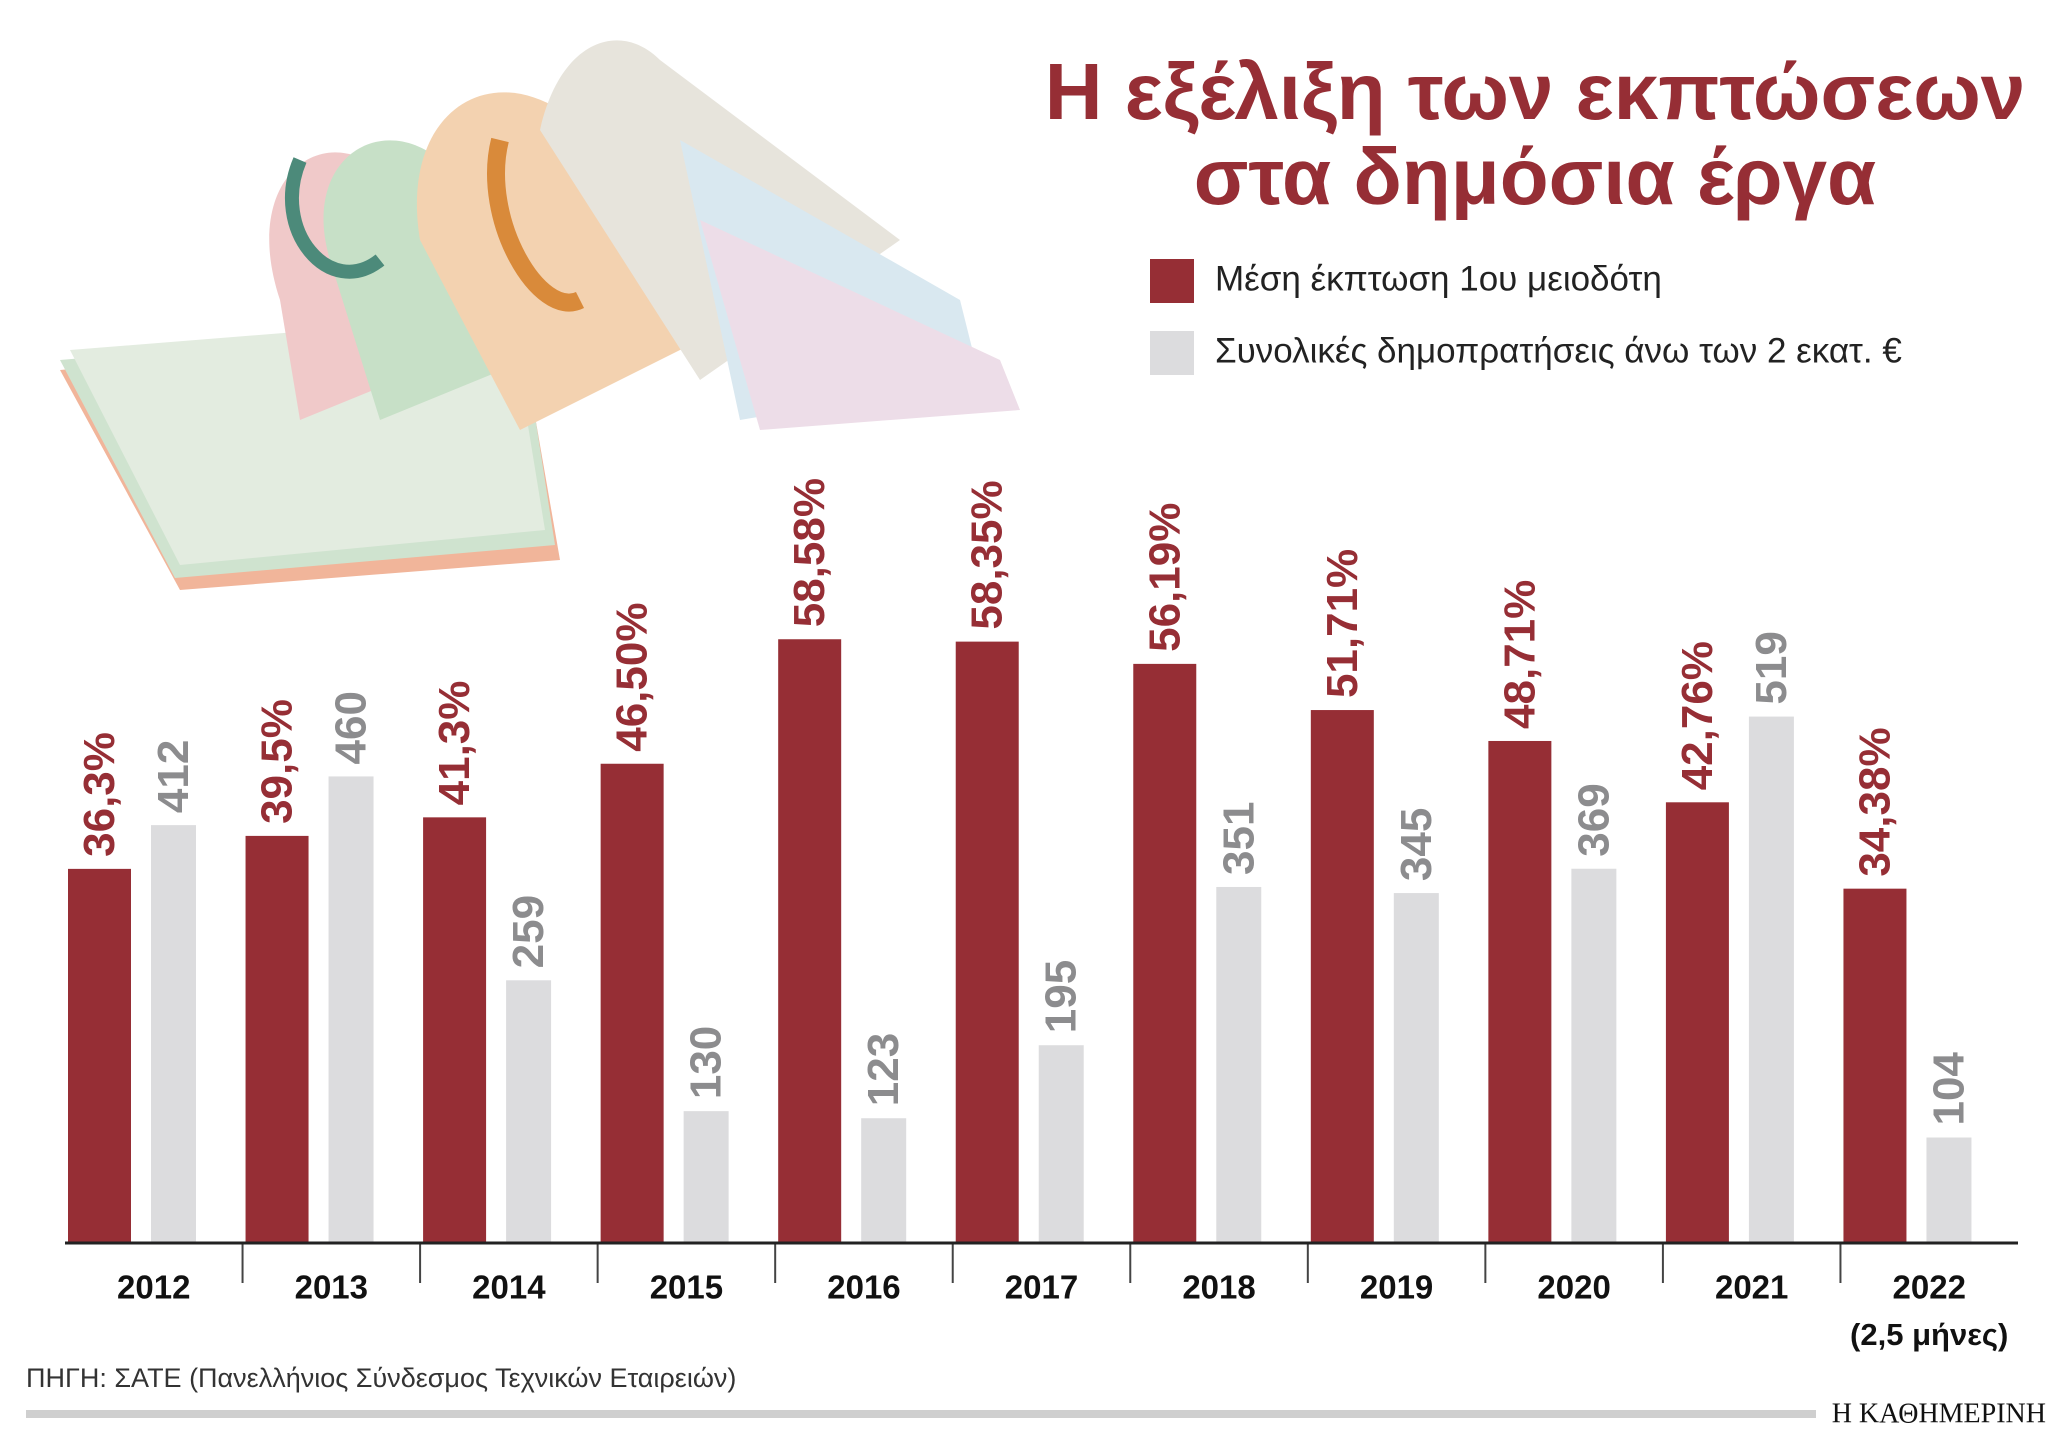 The height and width of the screenshot is (1450, 2048). Describe the element at coordinates (351, 727) in the screenshot. I see `data-label: 460` at that location.